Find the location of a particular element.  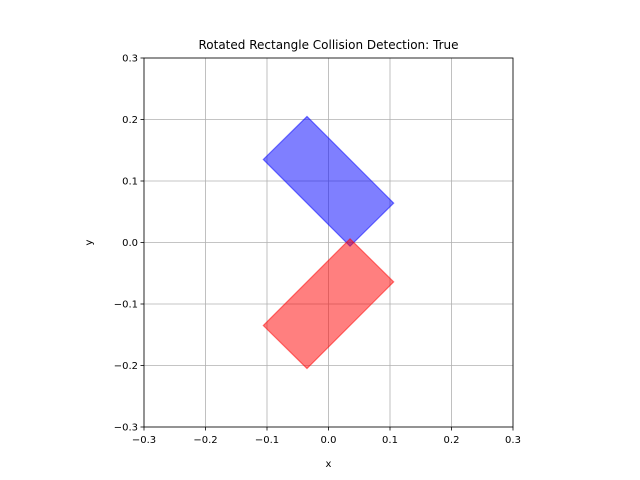

x-axis-label: x is located at coordinates (329, 464).